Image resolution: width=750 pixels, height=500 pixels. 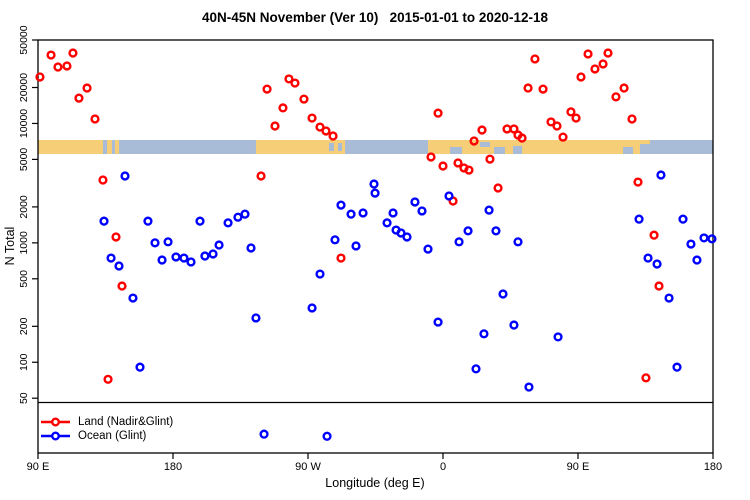 What do you see at coordinates (24, 87) in the screenshot?
I see `y-tick-label: 20000` at bounding box center [24, 87].